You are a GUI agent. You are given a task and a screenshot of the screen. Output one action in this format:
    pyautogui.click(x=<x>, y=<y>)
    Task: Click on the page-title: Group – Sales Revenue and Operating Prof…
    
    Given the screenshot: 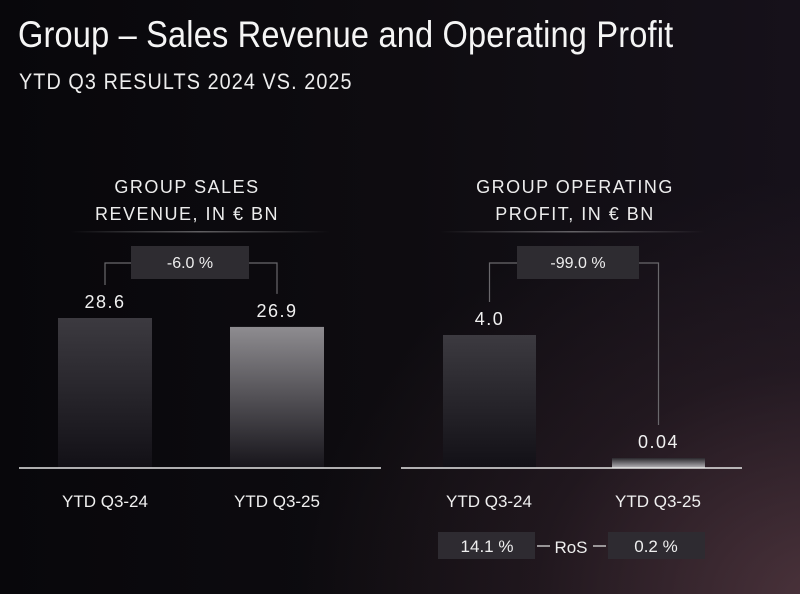 What is the action you would take?
    pyautogui.click(x=346, y=34)
    